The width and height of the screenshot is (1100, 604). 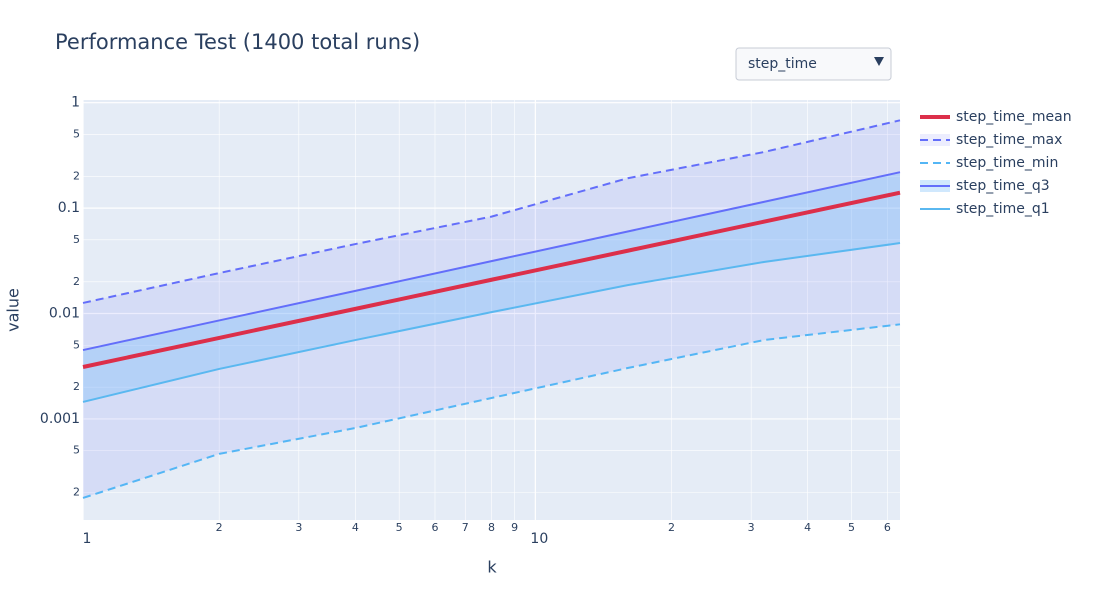 What do you see at coordinates (1003, 186) in the screenshot?
I see `legend-label: step_time_q3` at bounding box center [1003, 186].